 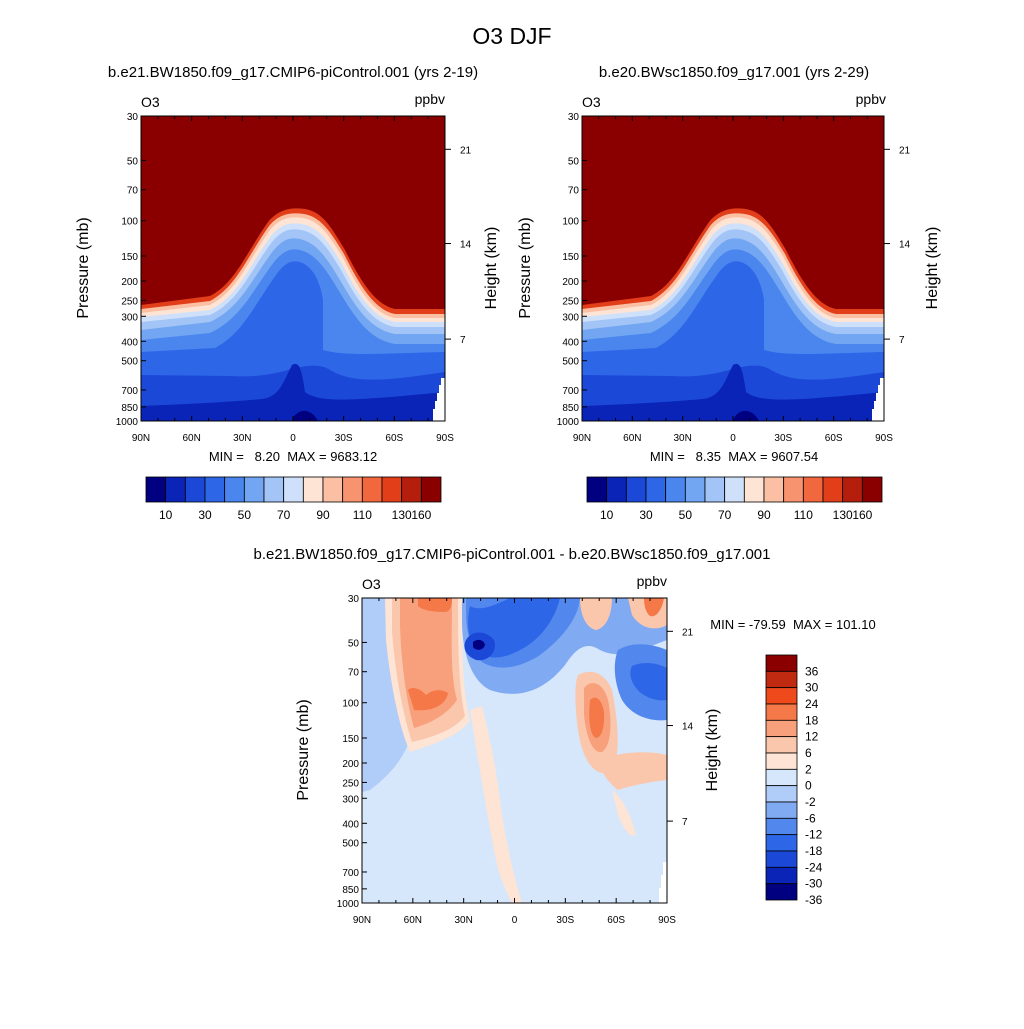 What do you see at coordinates (293, 456) in the screenshot?
I see `stats-label: MIN = 8.20 MAX = 9683.12` at bounding box center [293, 456].